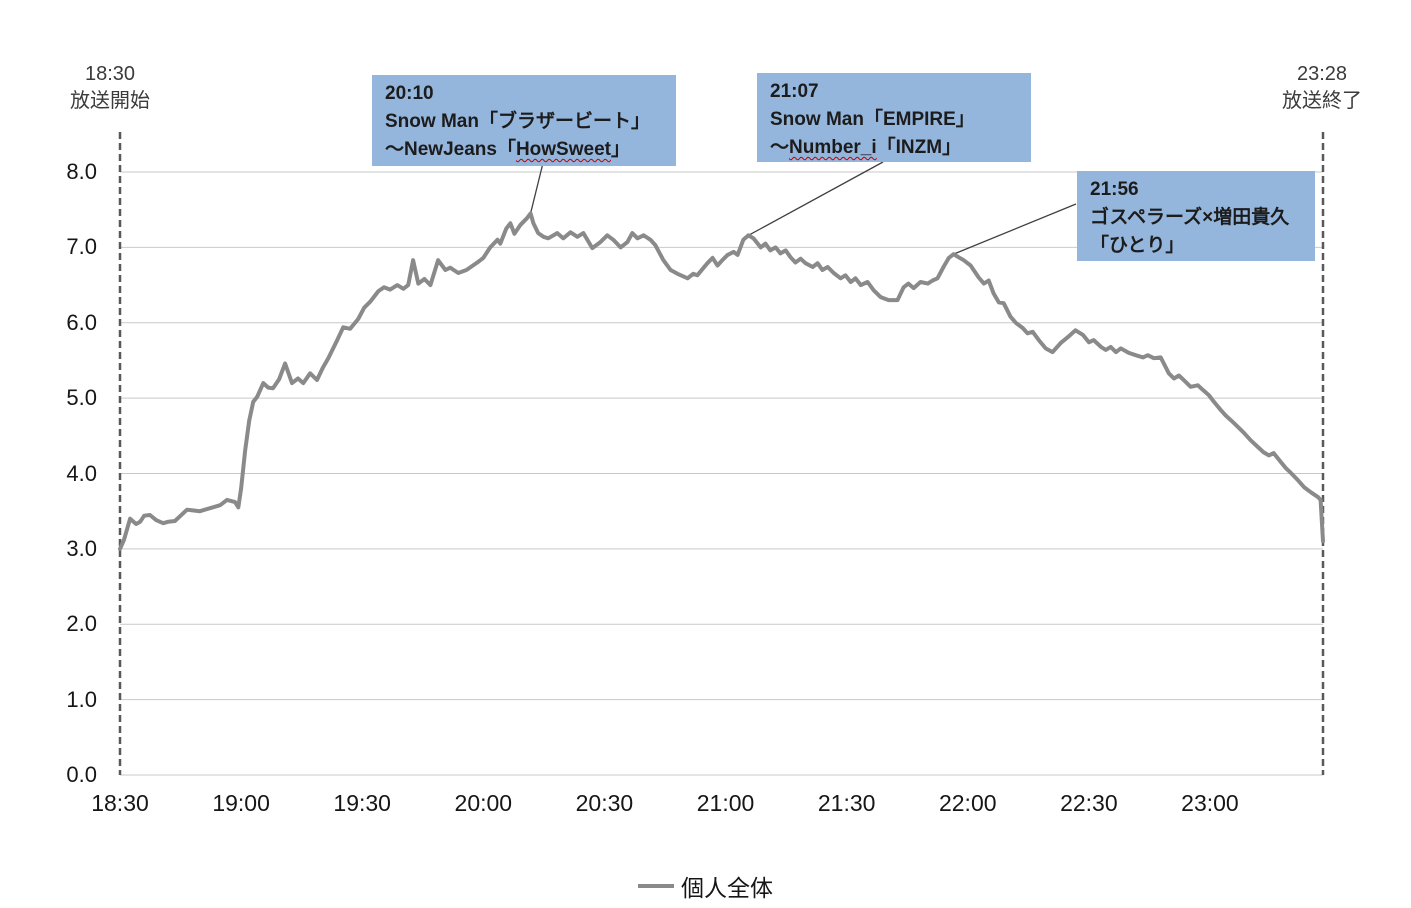 Image resolution: width=1411 pixels, height=908 pixels. What do you see at coordinates (563, 149) in the screenshot?
I see `annotation-line3-misspelled: HowSweet` at bounding box center [563, 149].